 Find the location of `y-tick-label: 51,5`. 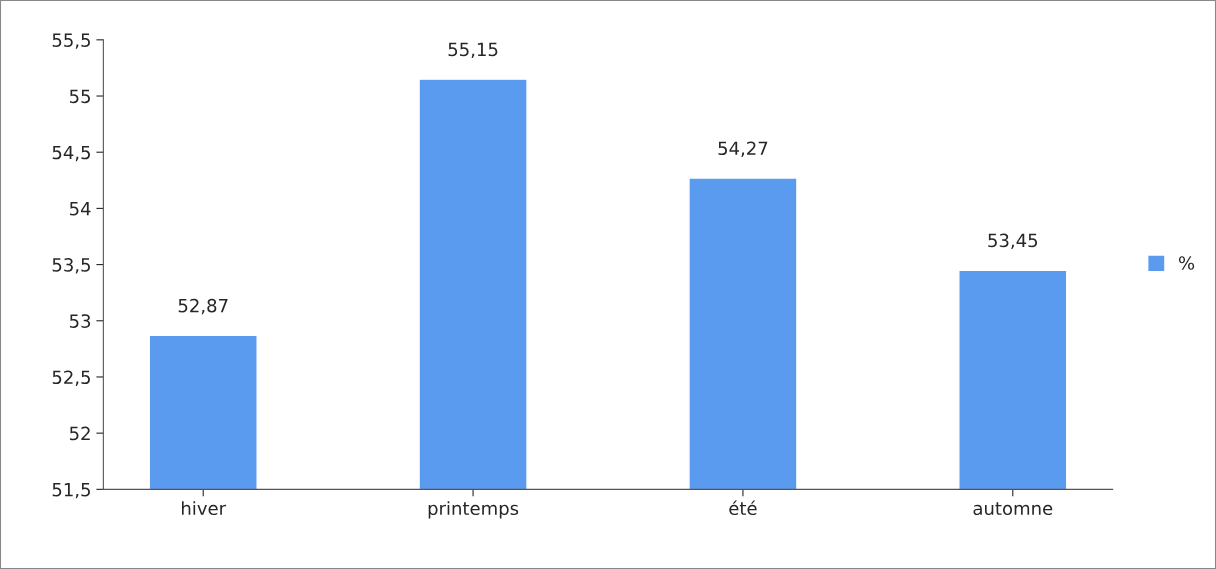

y-tick-label: 51,5 is located at coordinates (71, 491).